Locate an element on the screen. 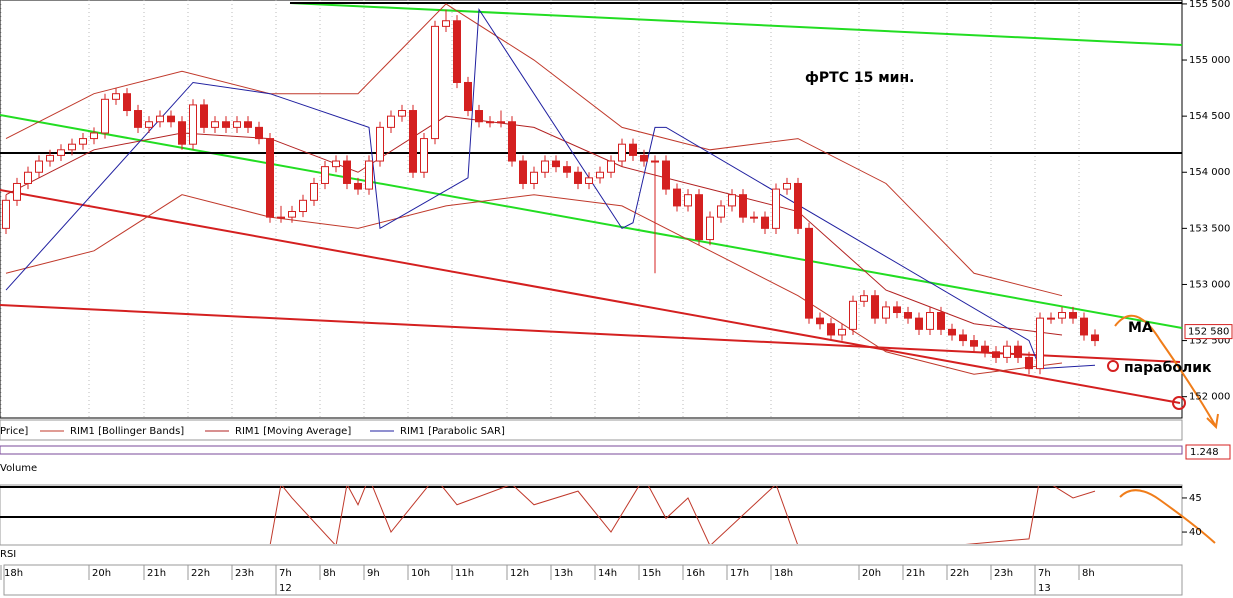 This screenshot has width=1233, height=598. legend-entry: RIM1 [Moving Average] is located at coordinates (293, 431).